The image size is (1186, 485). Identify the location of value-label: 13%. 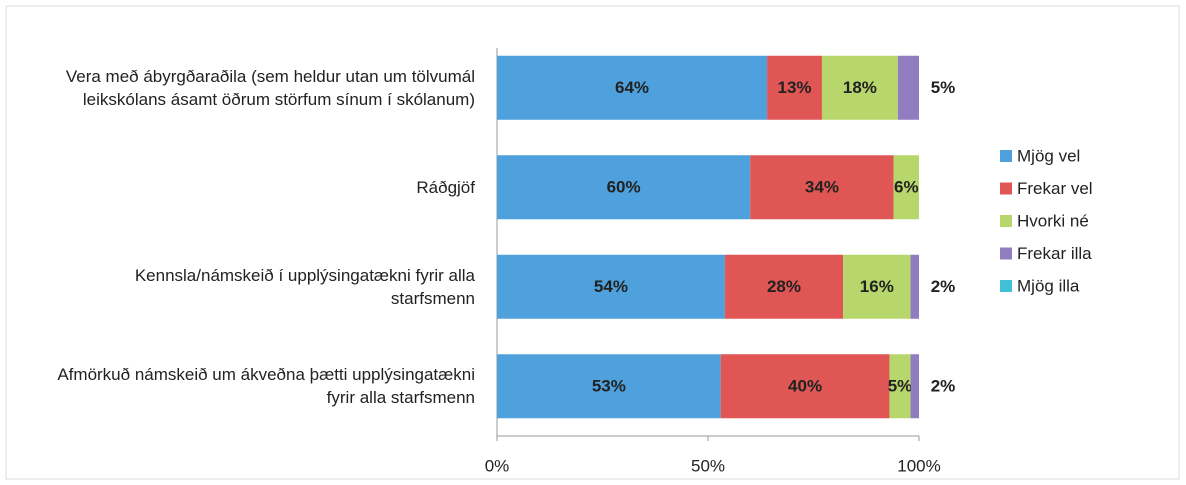
(794, 87).